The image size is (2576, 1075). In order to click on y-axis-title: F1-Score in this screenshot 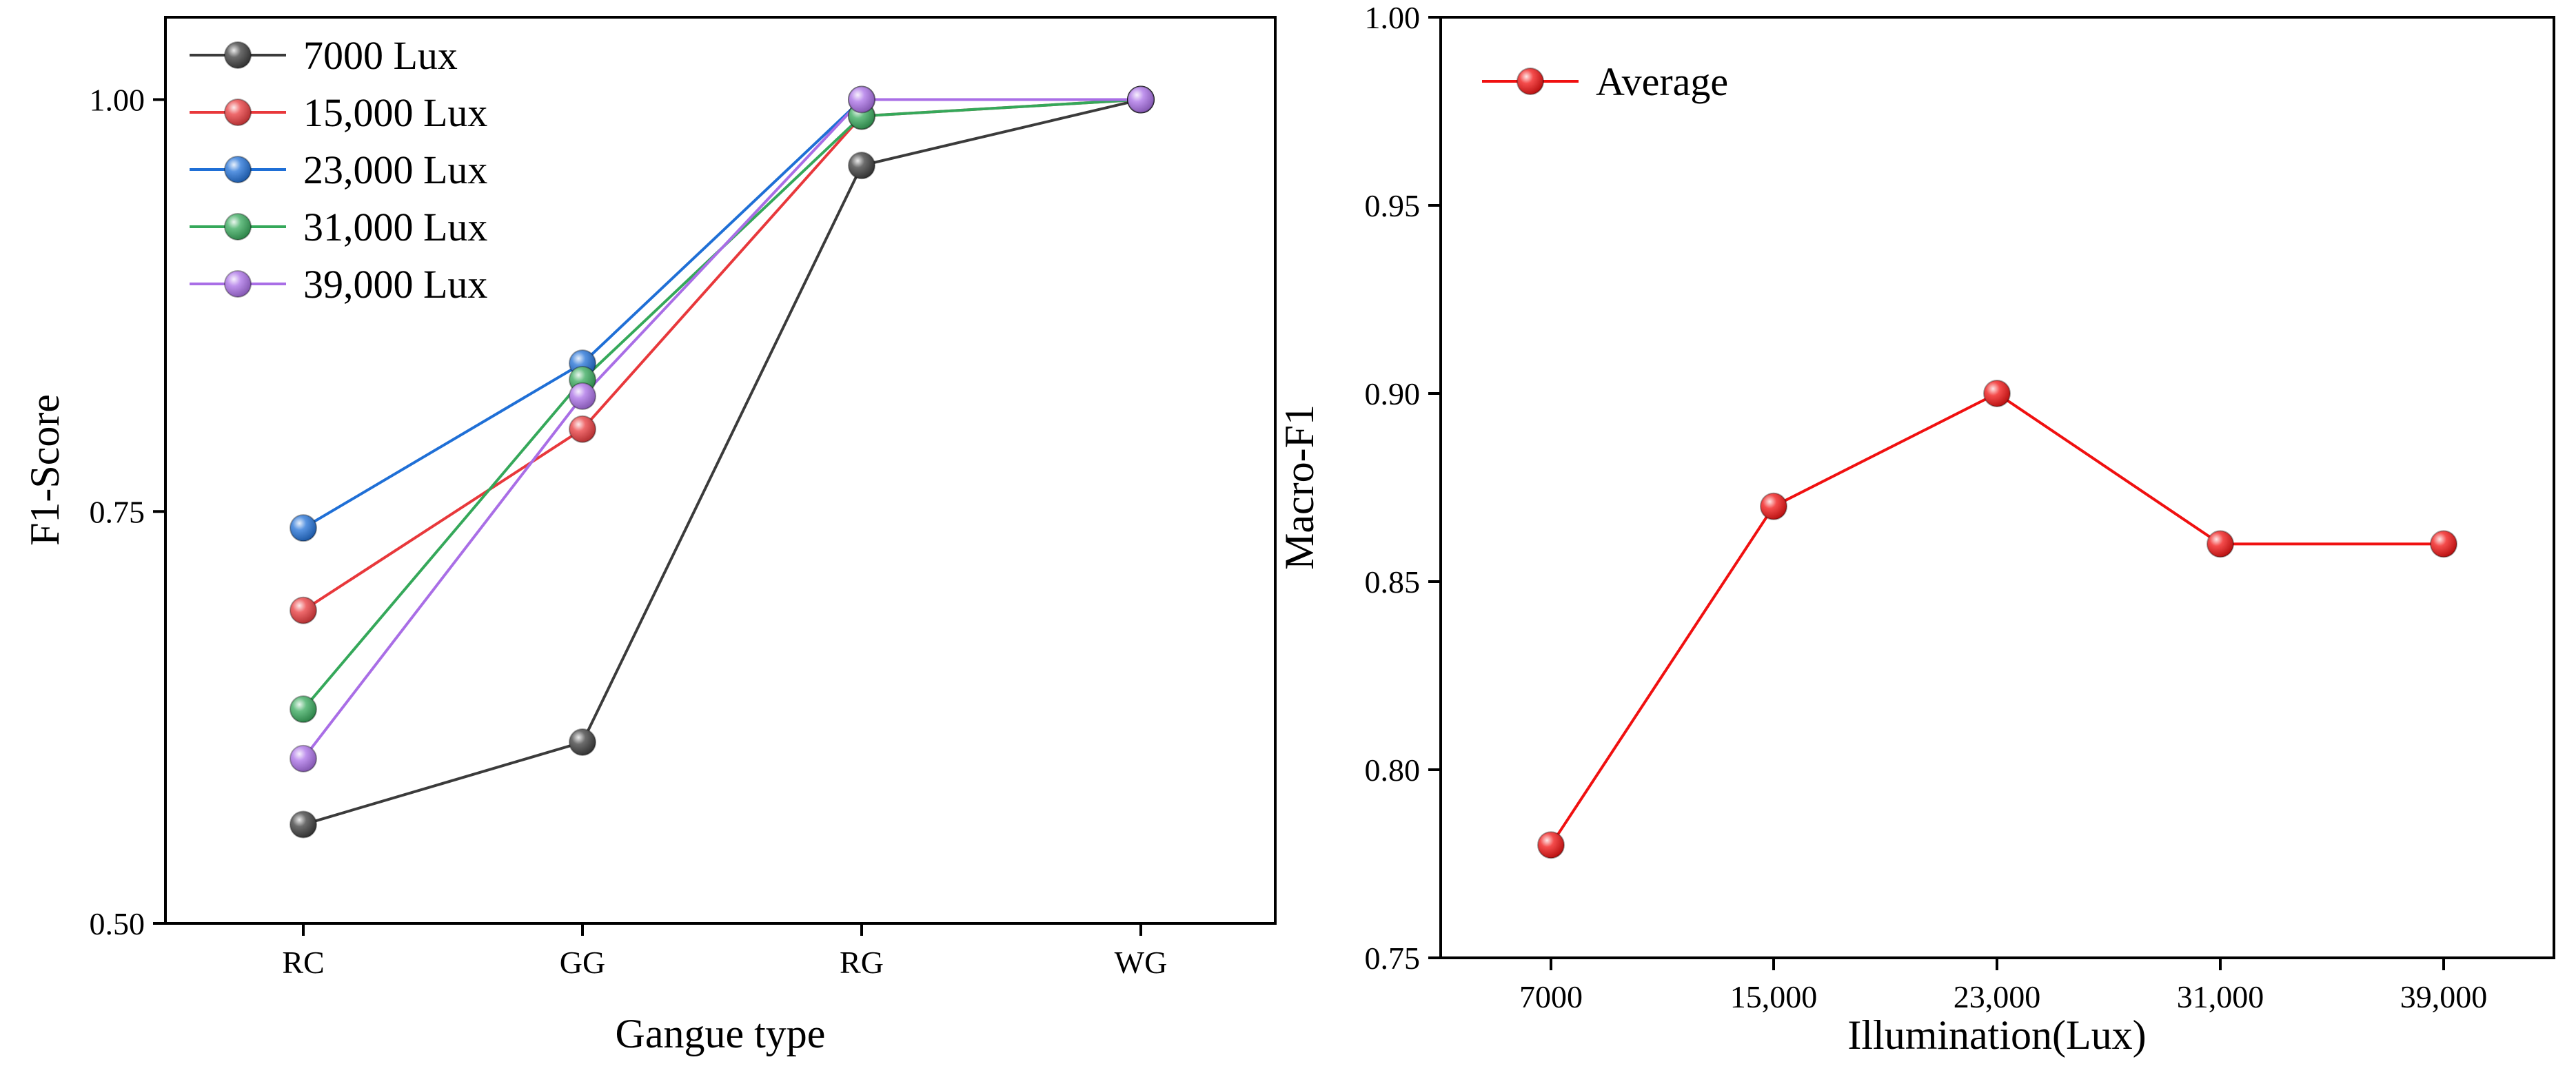, I will do `click(45, 470)`.